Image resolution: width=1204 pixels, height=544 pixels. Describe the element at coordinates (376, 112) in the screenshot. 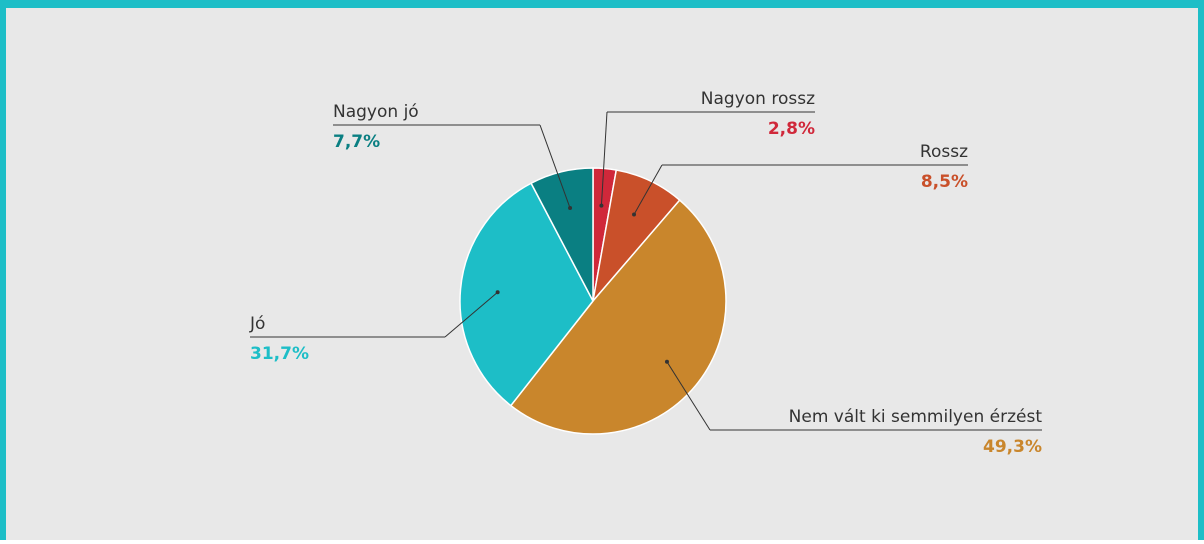

I see `slice-label: Nagyon jó` at that location.